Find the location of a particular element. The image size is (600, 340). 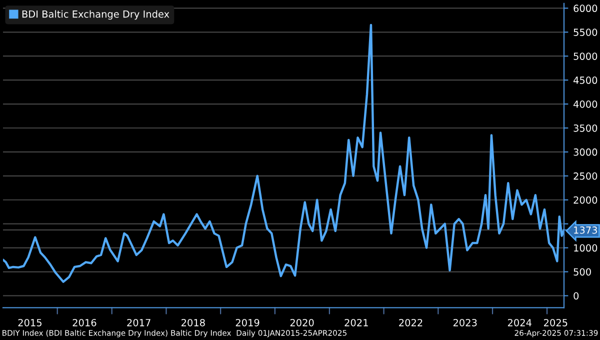

x-tick-label: 2020 is located at coordinates (302, 322).